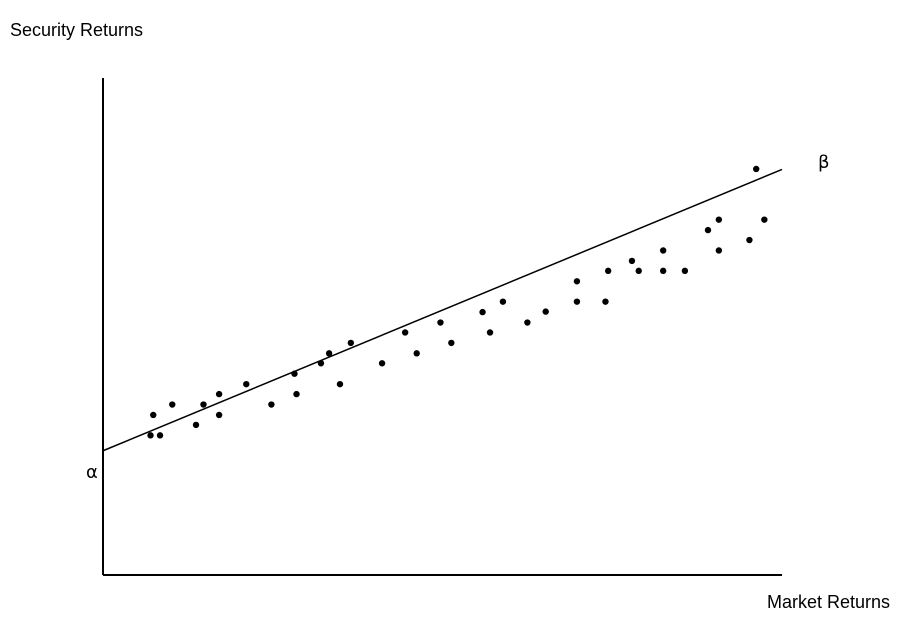  What do you see at coordinates (92, 472) in the screenshot?
I see `alpha-label: α` at bounding box center [92, 472].